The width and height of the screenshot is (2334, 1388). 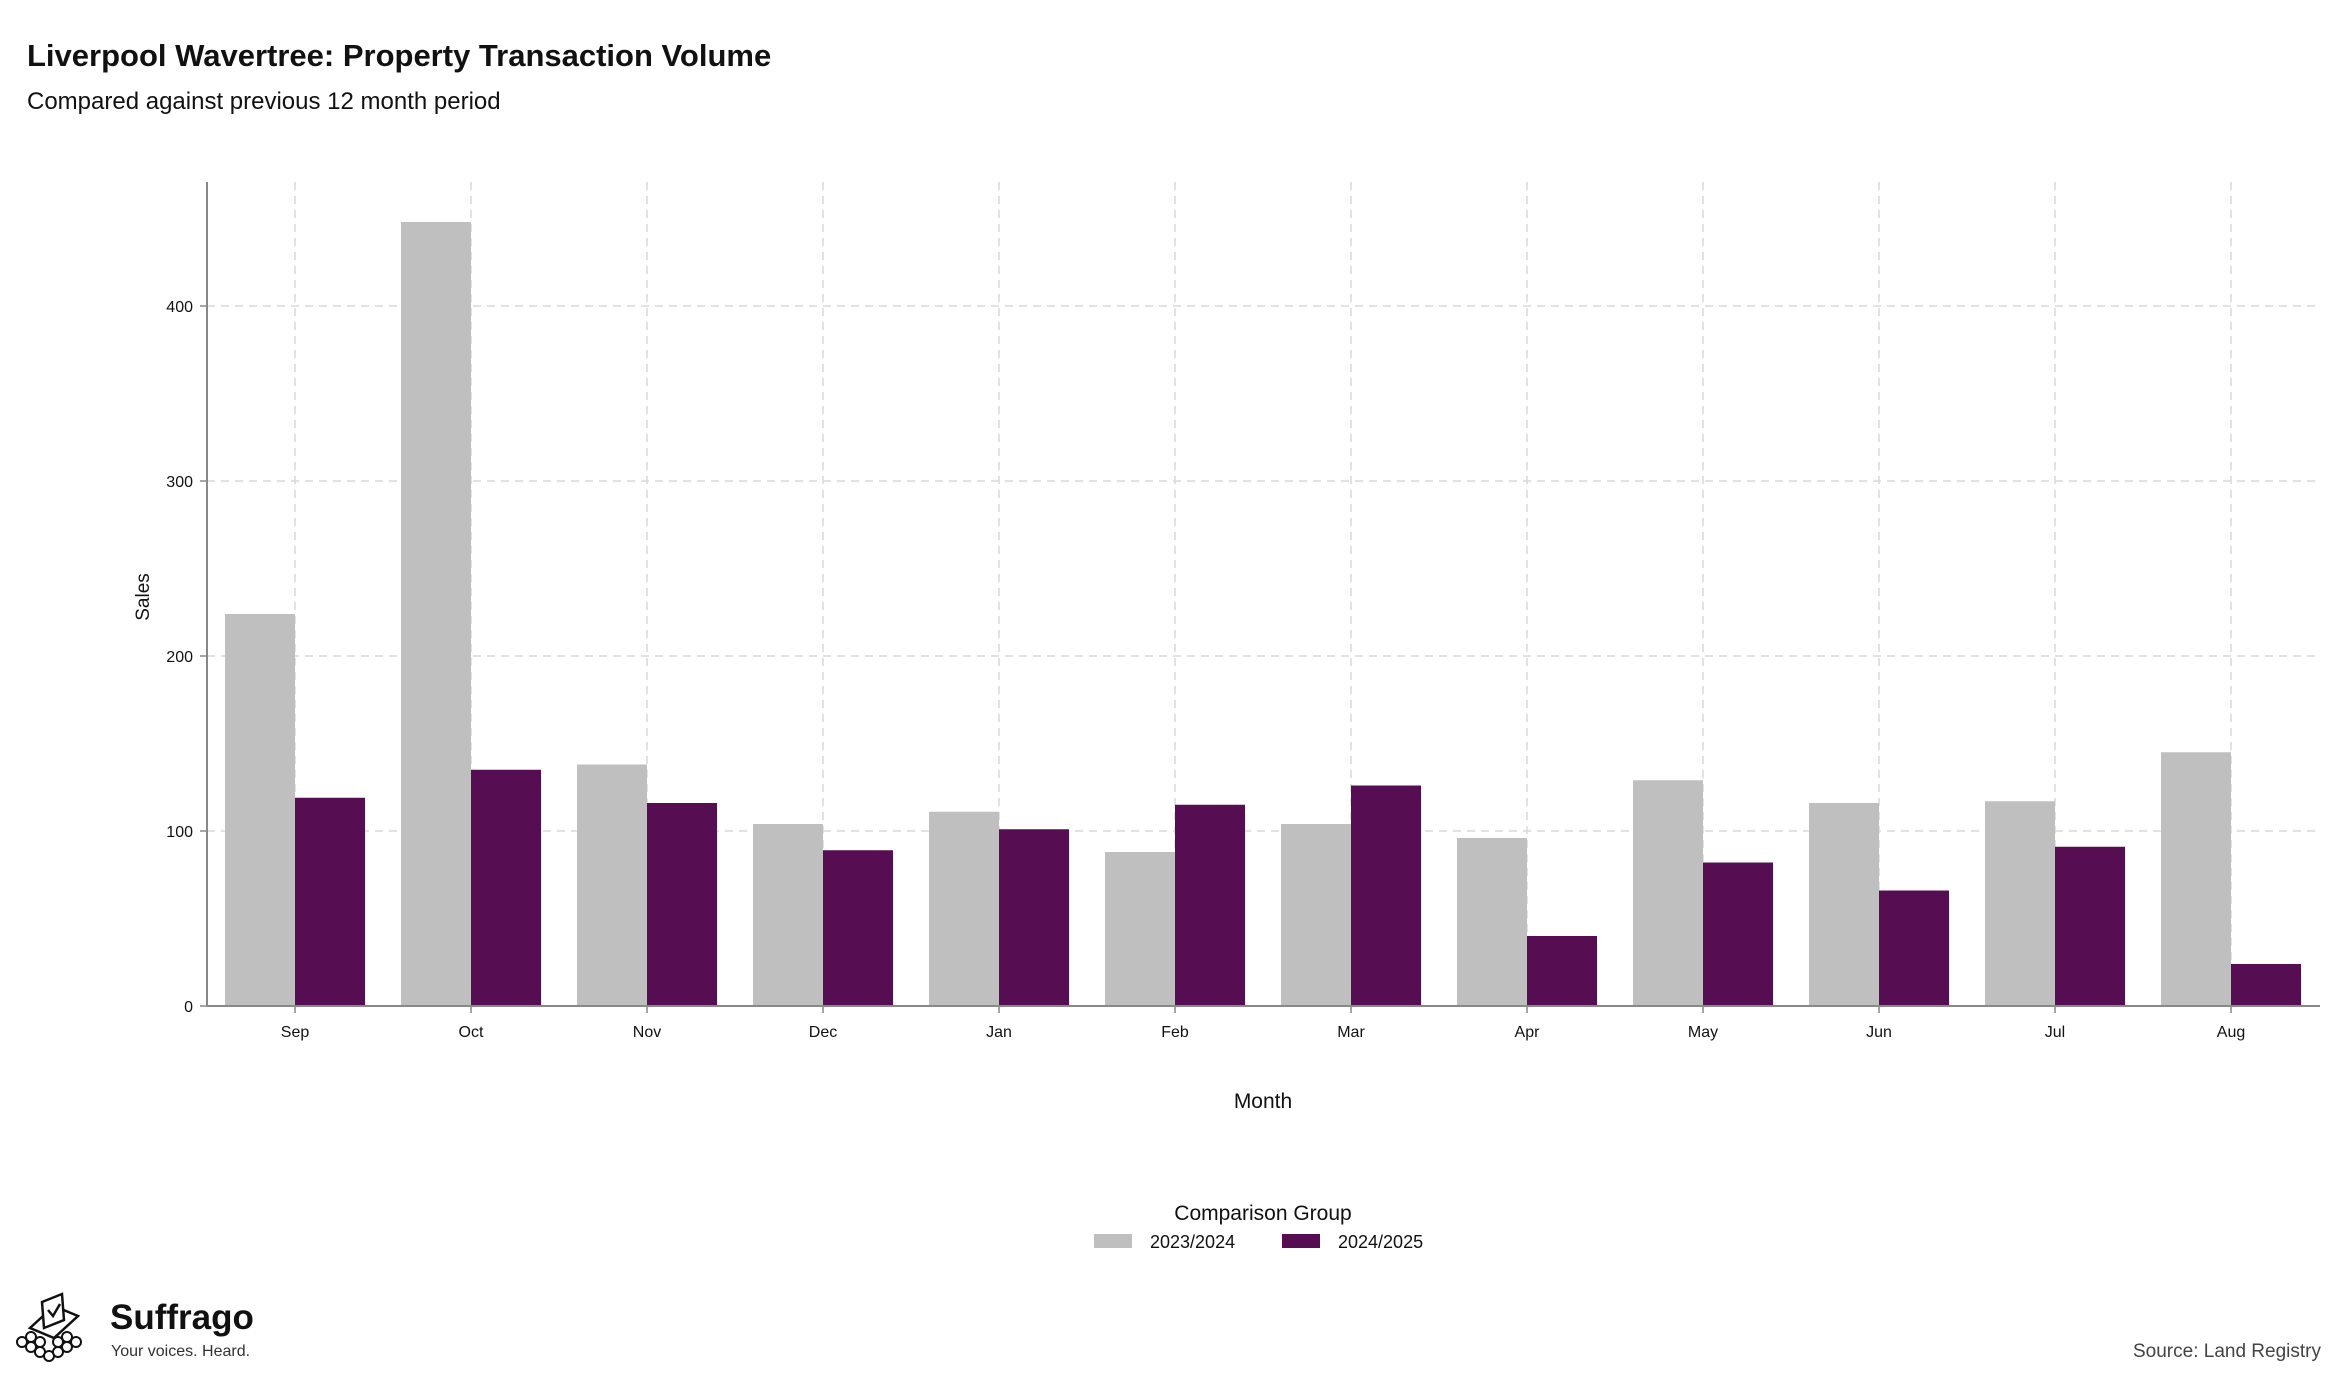 What do you see at coordinates (506, 887) in the screenshot?
I see `bar-2024-2025-oct` at bounding box center [506, 887].